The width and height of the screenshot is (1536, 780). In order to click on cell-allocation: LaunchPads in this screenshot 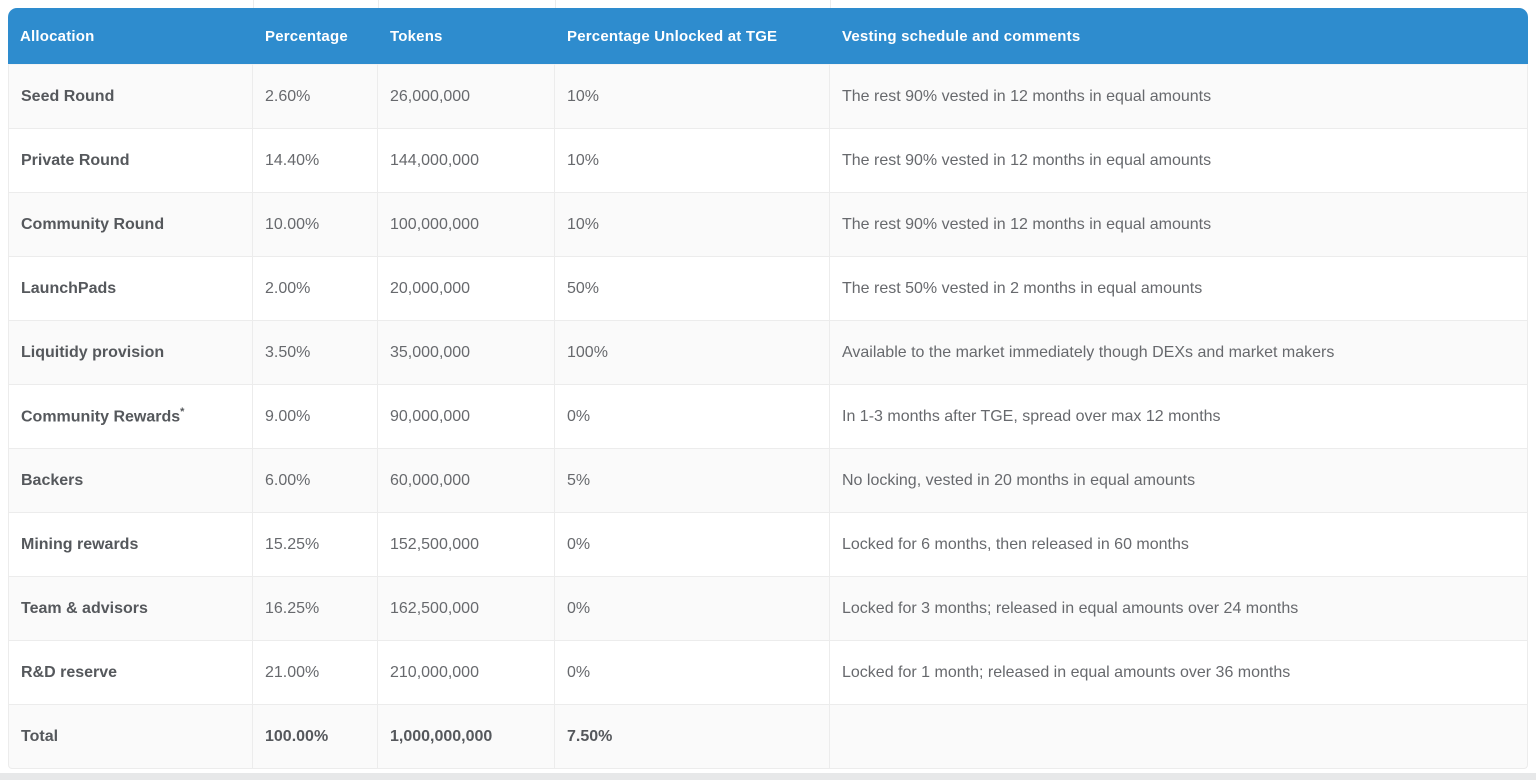, I will do `click(130, 289)`.